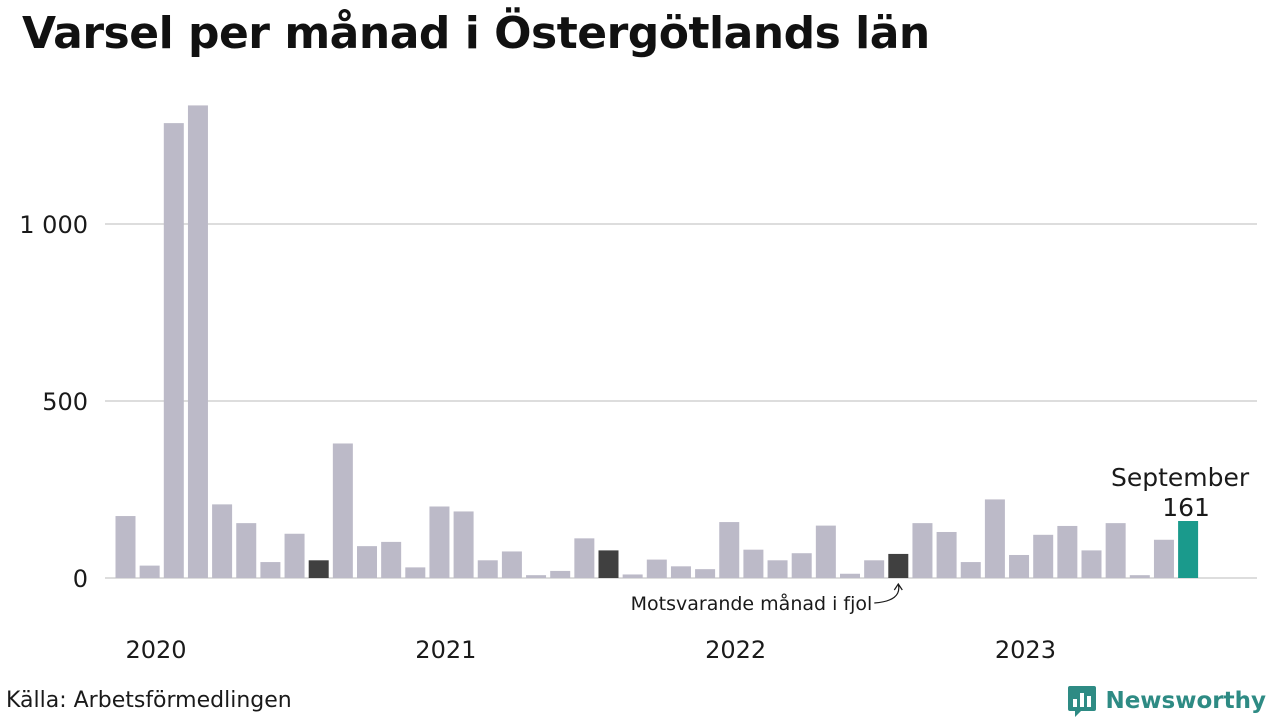 This screenshot has width=1280, height=720. I want to click on y-tick-label: 1 000, so click(53, 225).